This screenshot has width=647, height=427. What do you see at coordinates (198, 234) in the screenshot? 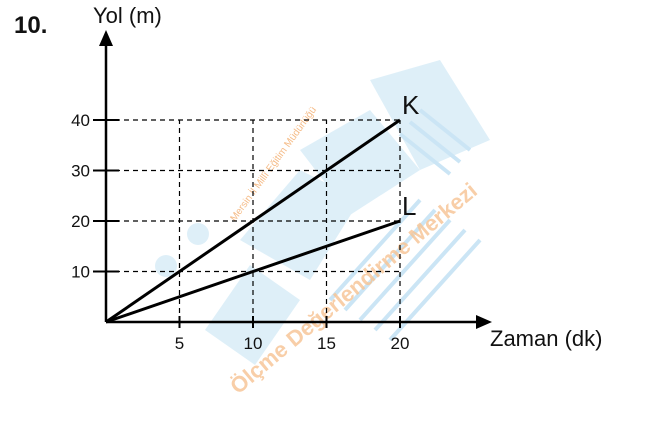
I see `watermark-dot` at bounding box center [198, 234].